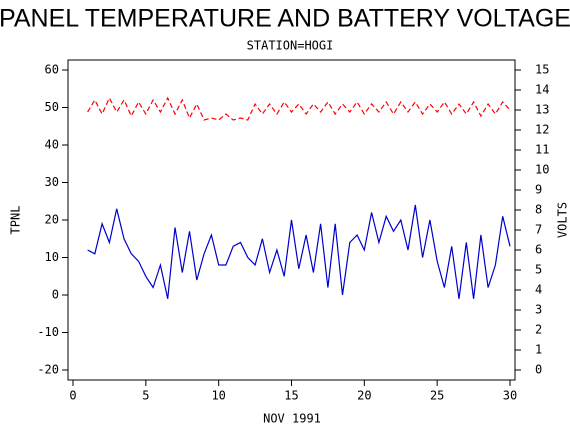 The height and width of the screenshot is (434, 570). Describe the element at coordinates (542, 90) in the screenshot. I see `y2-tick-label: 14` at that location.